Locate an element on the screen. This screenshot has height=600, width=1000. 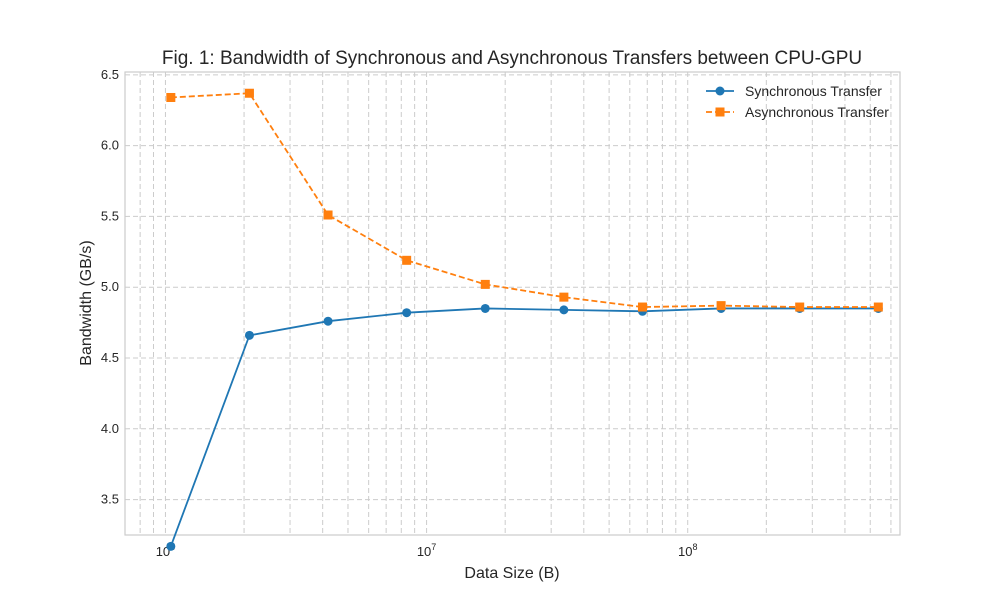
y-tick-label: 4.0 is located at coordinates (110, 428).